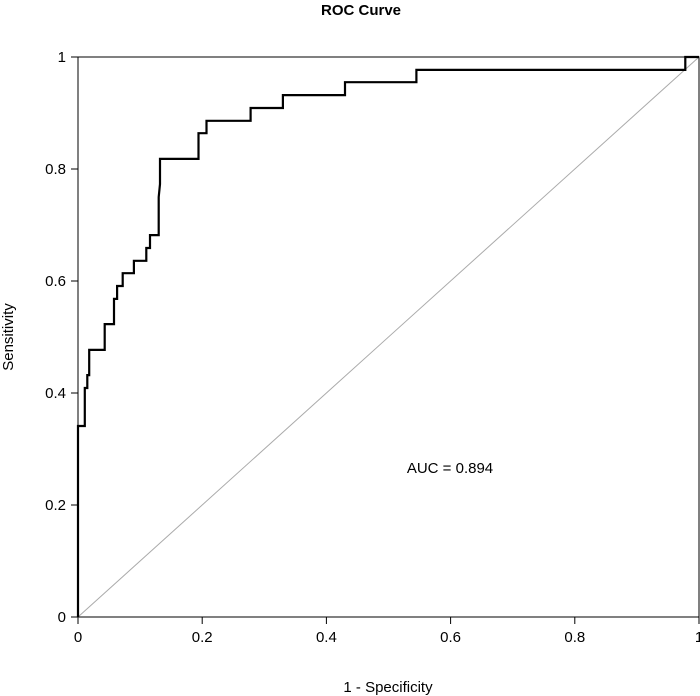  What do you see at coordinates (574, 637) in the screenshot?
I see `x-tick-label: 0.8` at bounding box center [574, 637].